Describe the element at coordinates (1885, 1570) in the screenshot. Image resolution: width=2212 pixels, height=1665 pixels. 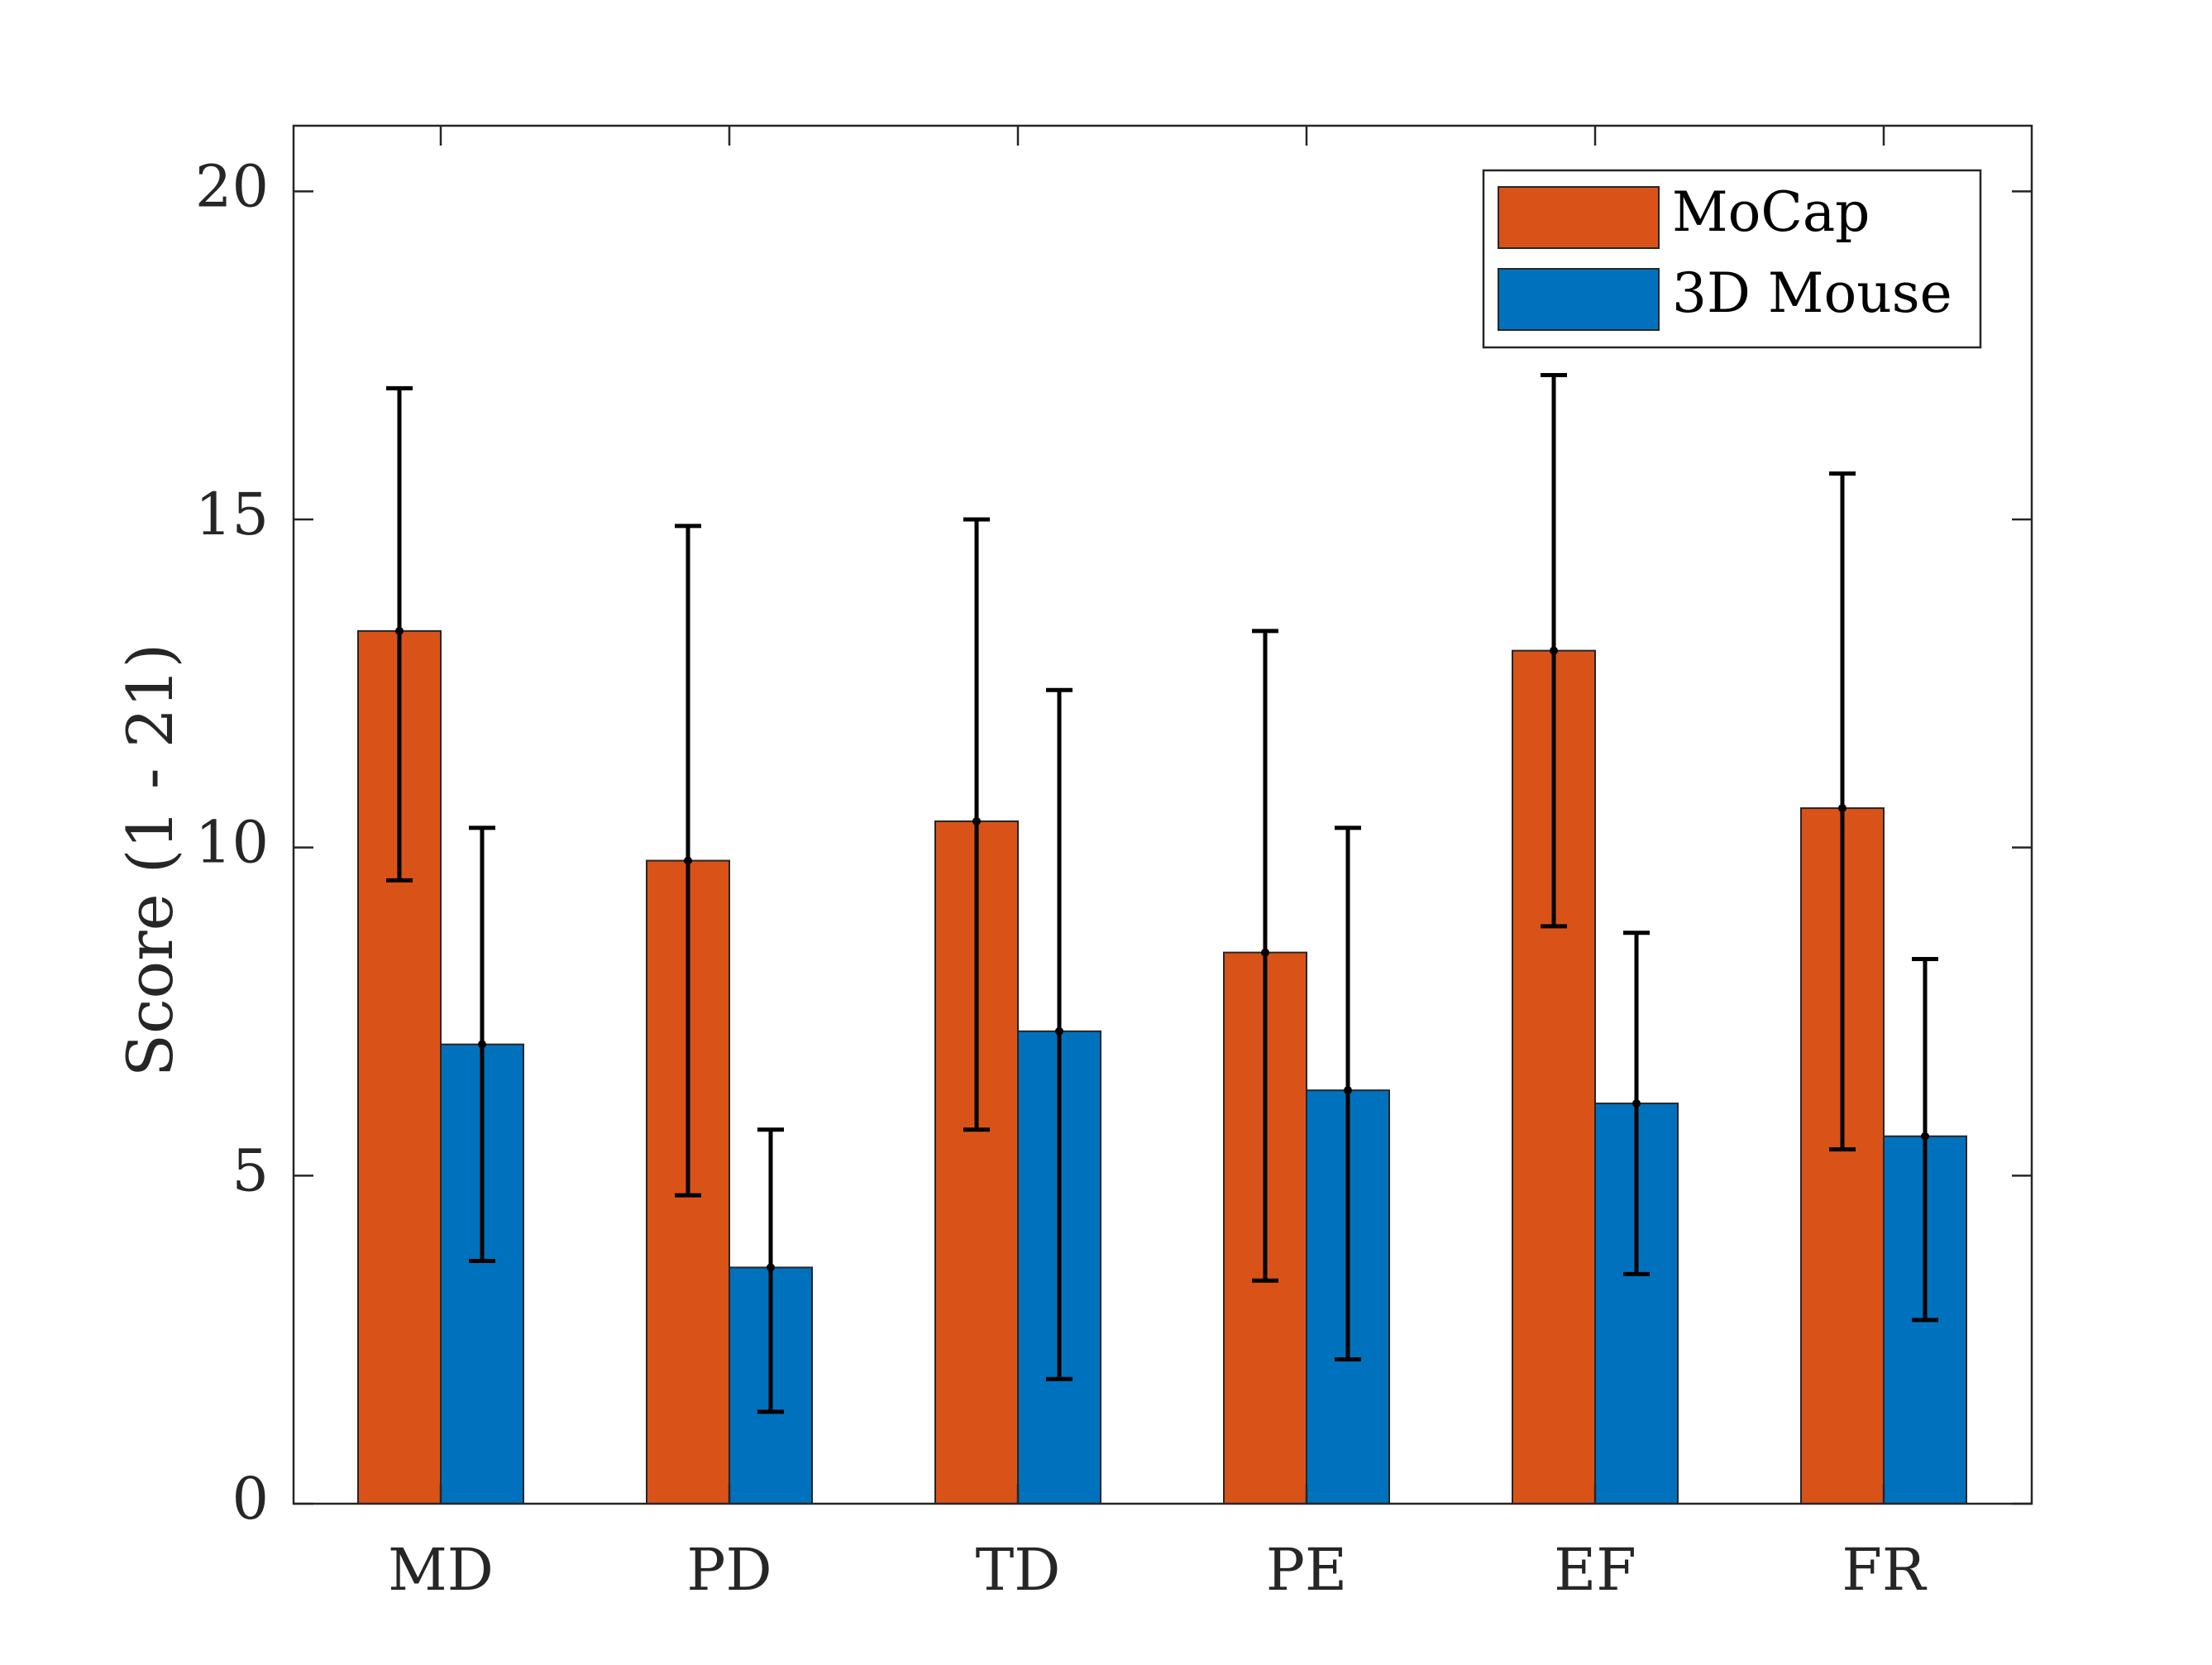
I see `x-tick-label-fr: FR` at that location.